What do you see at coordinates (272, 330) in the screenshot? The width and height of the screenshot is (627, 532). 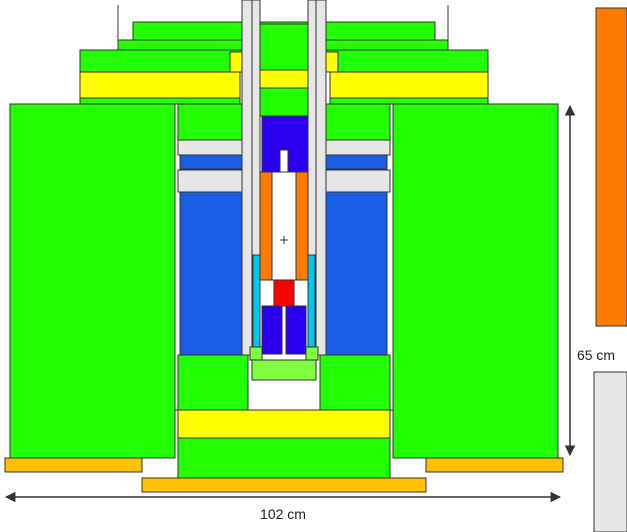 I see `blue-bottom-left` at bounding box center [272, 330].